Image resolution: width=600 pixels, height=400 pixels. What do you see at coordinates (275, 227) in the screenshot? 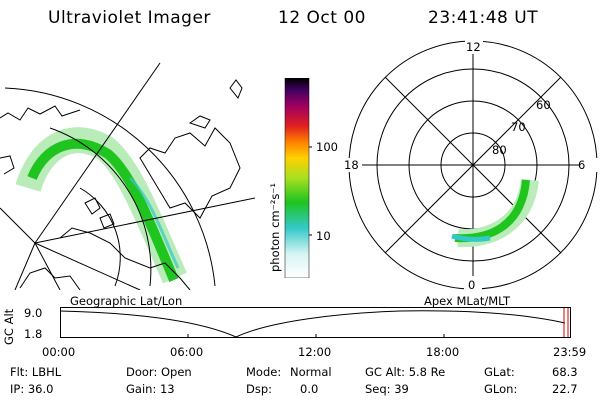
I see `colorbar-unit-label: photon cm⁻²s⁻¹` at bounding box center [275, 227].